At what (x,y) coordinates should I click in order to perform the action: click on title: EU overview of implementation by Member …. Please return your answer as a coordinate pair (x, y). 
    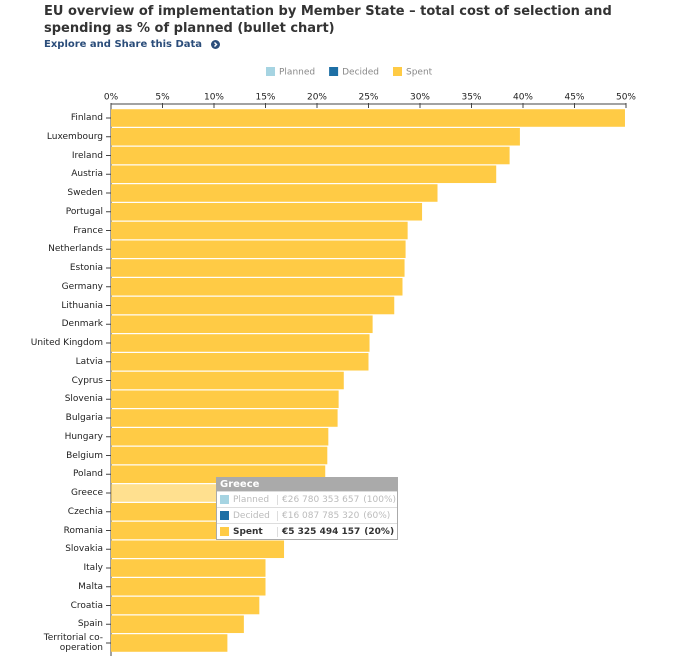
    Looking at the image, I should click on (328, 20).